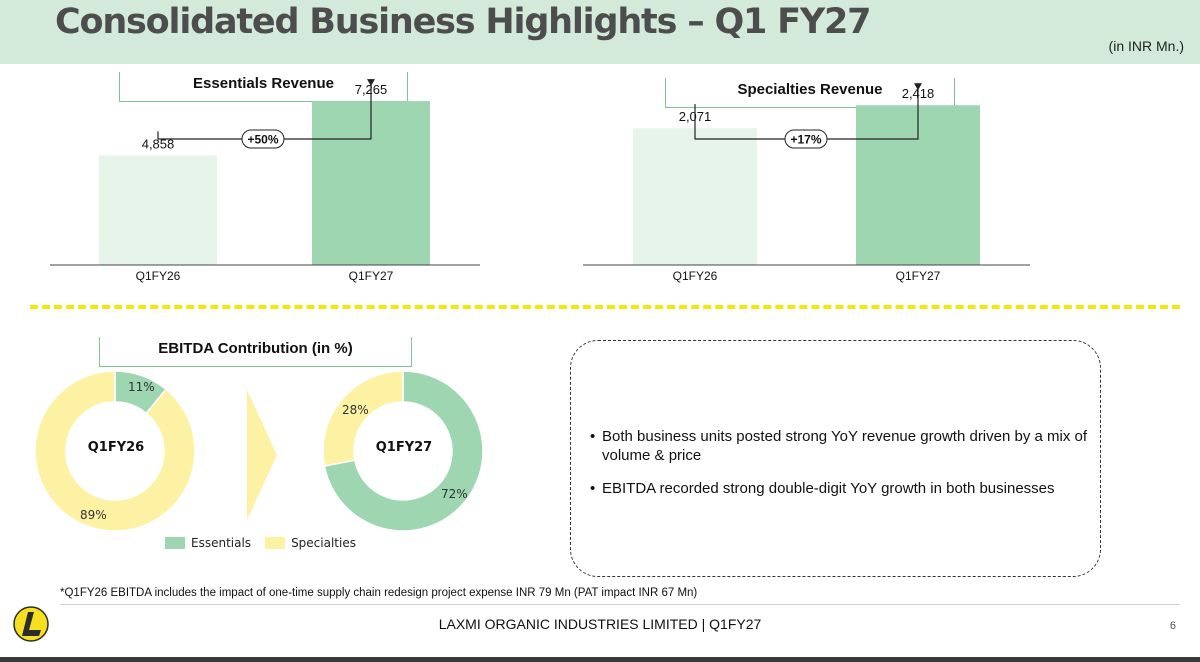 Image resolution: width=1200 pixels, height=662 pixels. I want to click on legend-label-essentials: Essentials, so click(221, 543).